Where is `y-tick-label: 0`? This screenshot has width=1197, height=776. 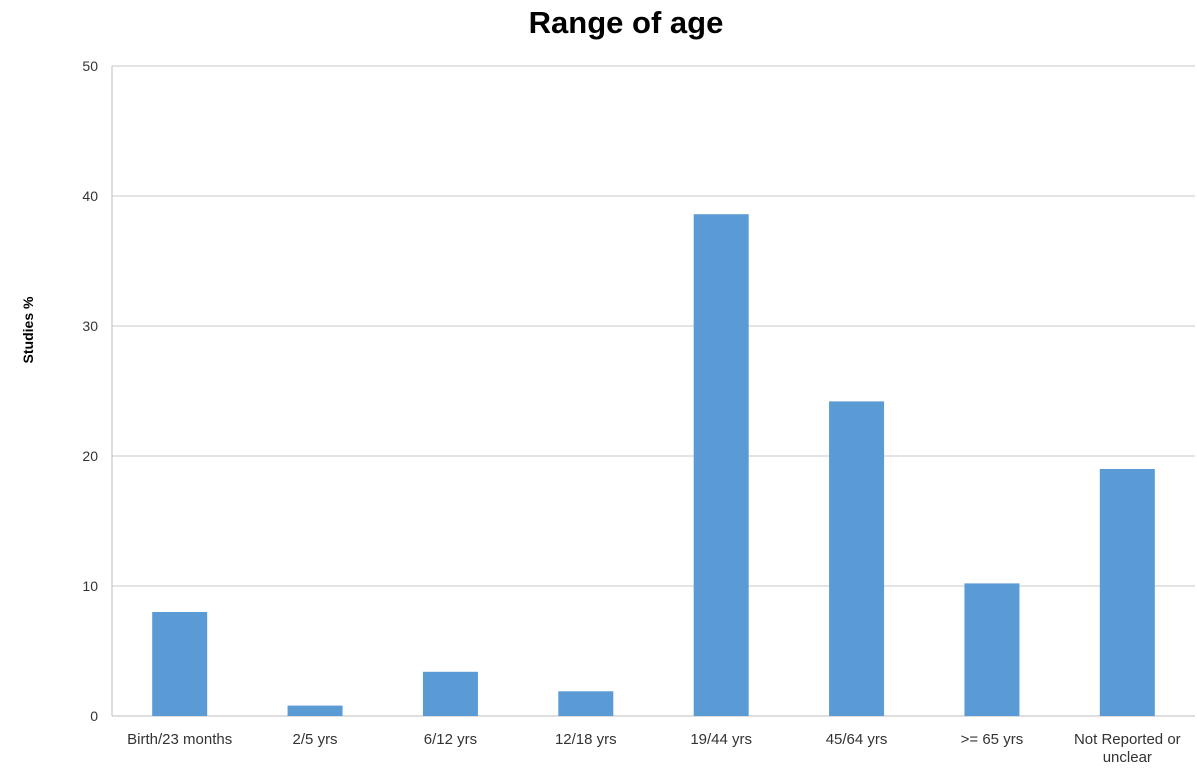
y-tick-label: 0 is located at coordinates (94, 716).